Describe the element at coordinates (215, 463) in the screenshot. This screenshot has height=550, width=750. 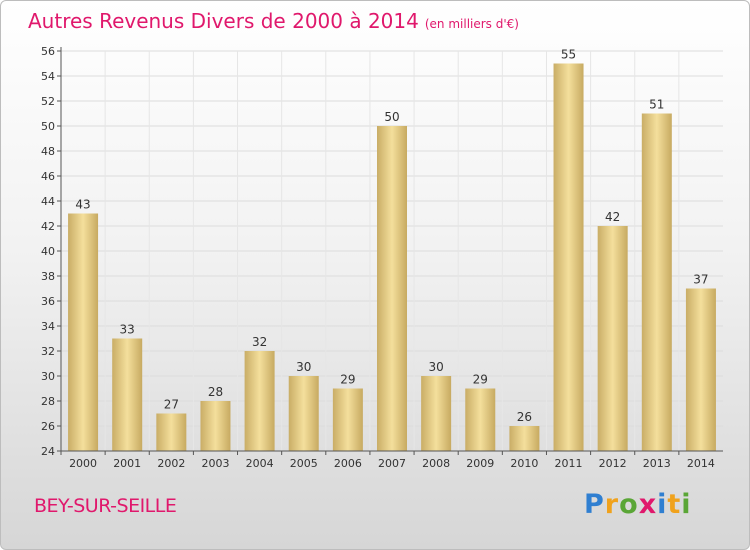
I see `x-tick-label: 2003` at that location.